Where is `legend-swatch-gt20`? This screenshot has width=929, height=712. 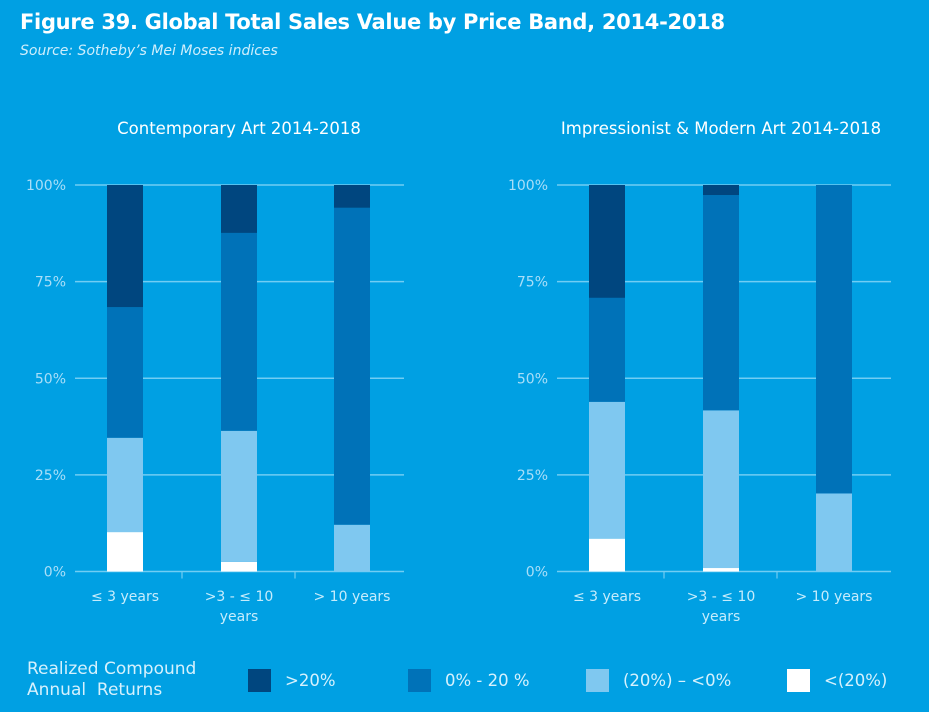 legend-swatch-gt20 is located at coordinates (259, 680).